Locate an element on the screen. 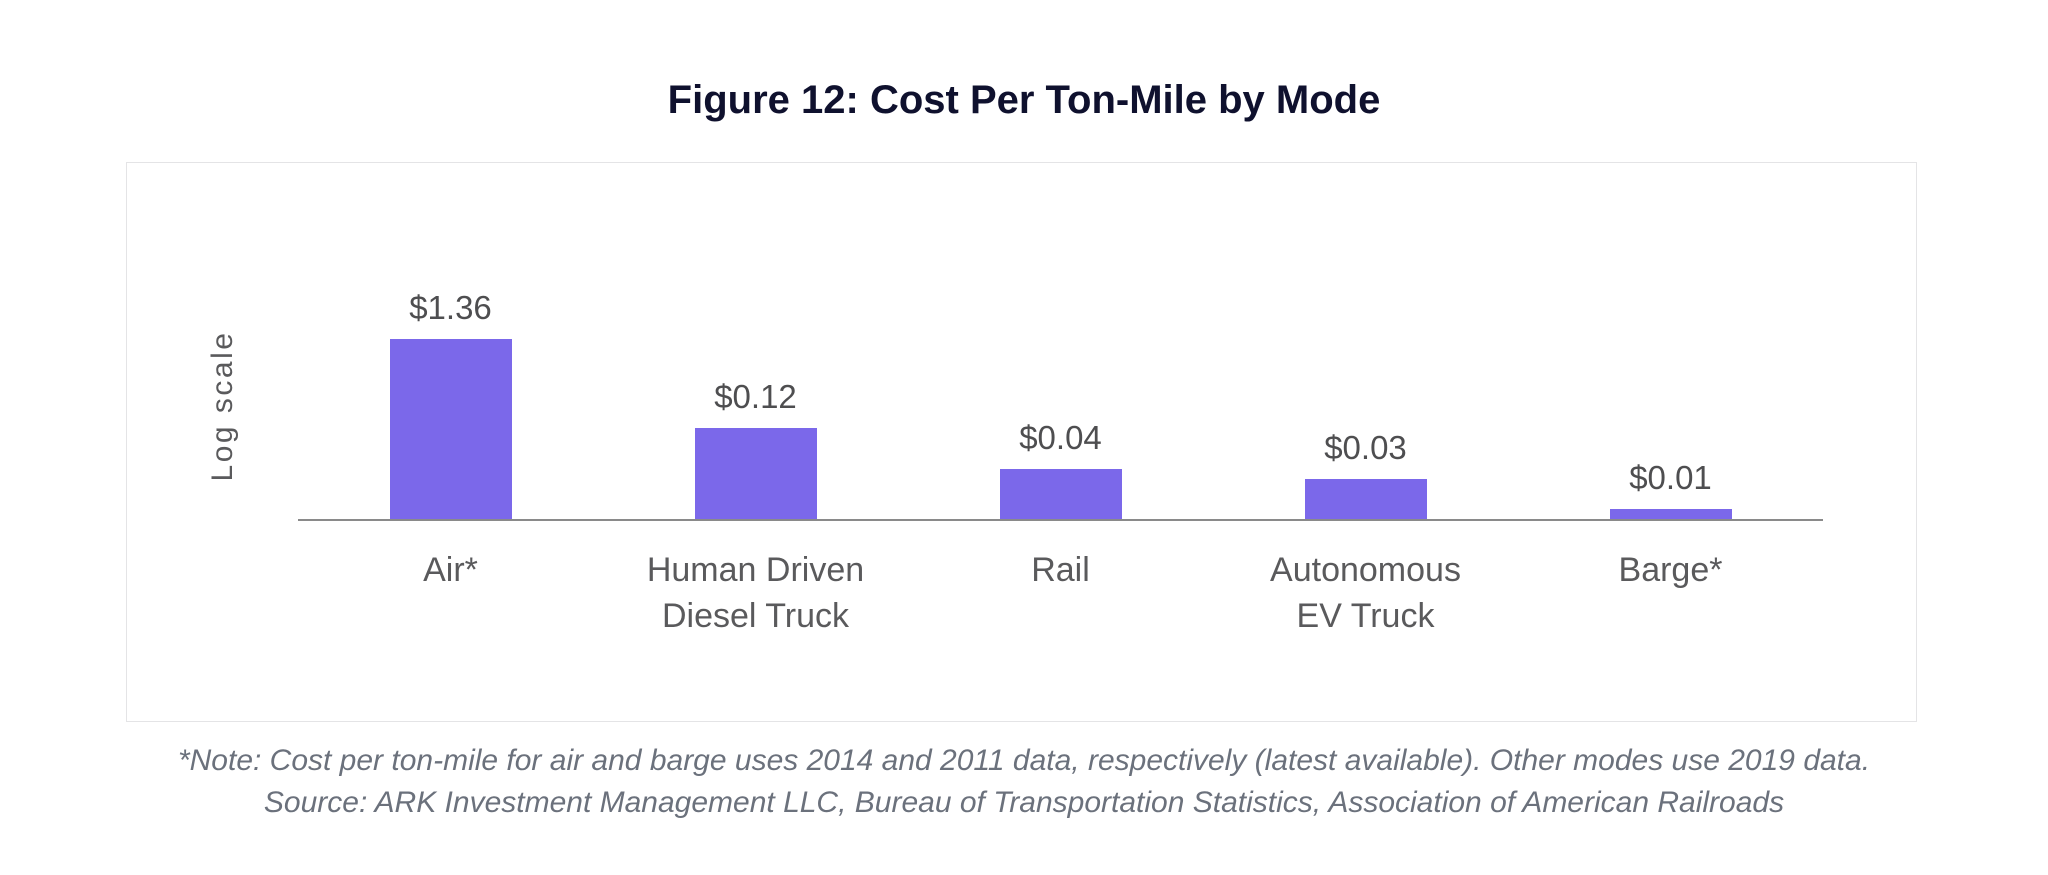 The image size is (2048, 875). x-axis-category-label: Air* is located at coordinates (450, 570).